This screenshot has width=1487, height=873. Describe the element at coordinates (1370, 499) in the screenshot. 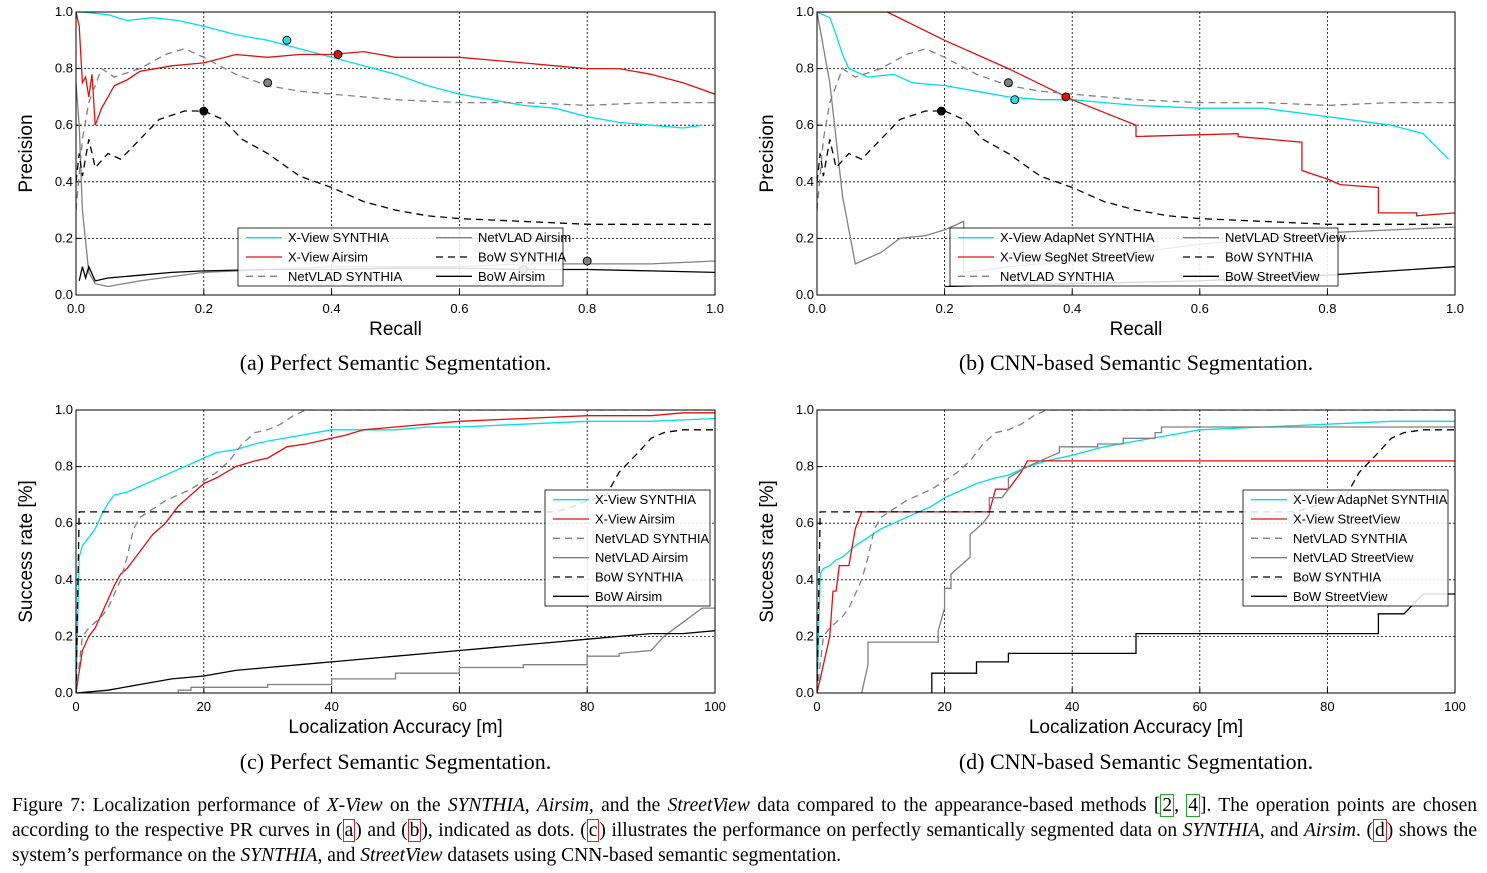

I see `legend-label: X-View AdapNet SYNTHIA` at that location.